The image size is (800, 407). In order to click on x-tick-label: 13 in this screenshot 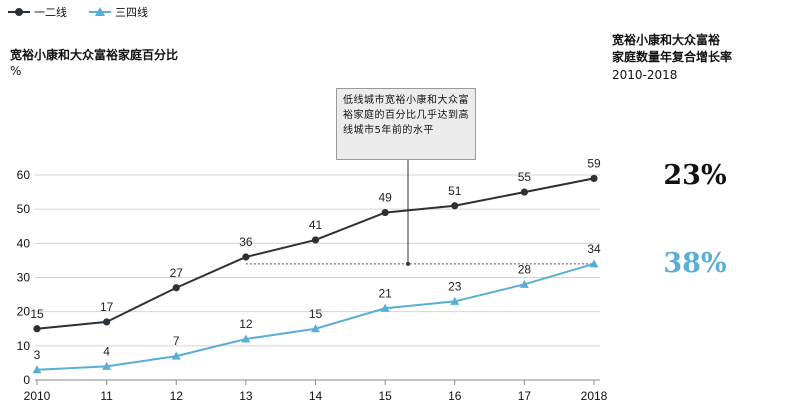, I will do `click(246, 396)`.